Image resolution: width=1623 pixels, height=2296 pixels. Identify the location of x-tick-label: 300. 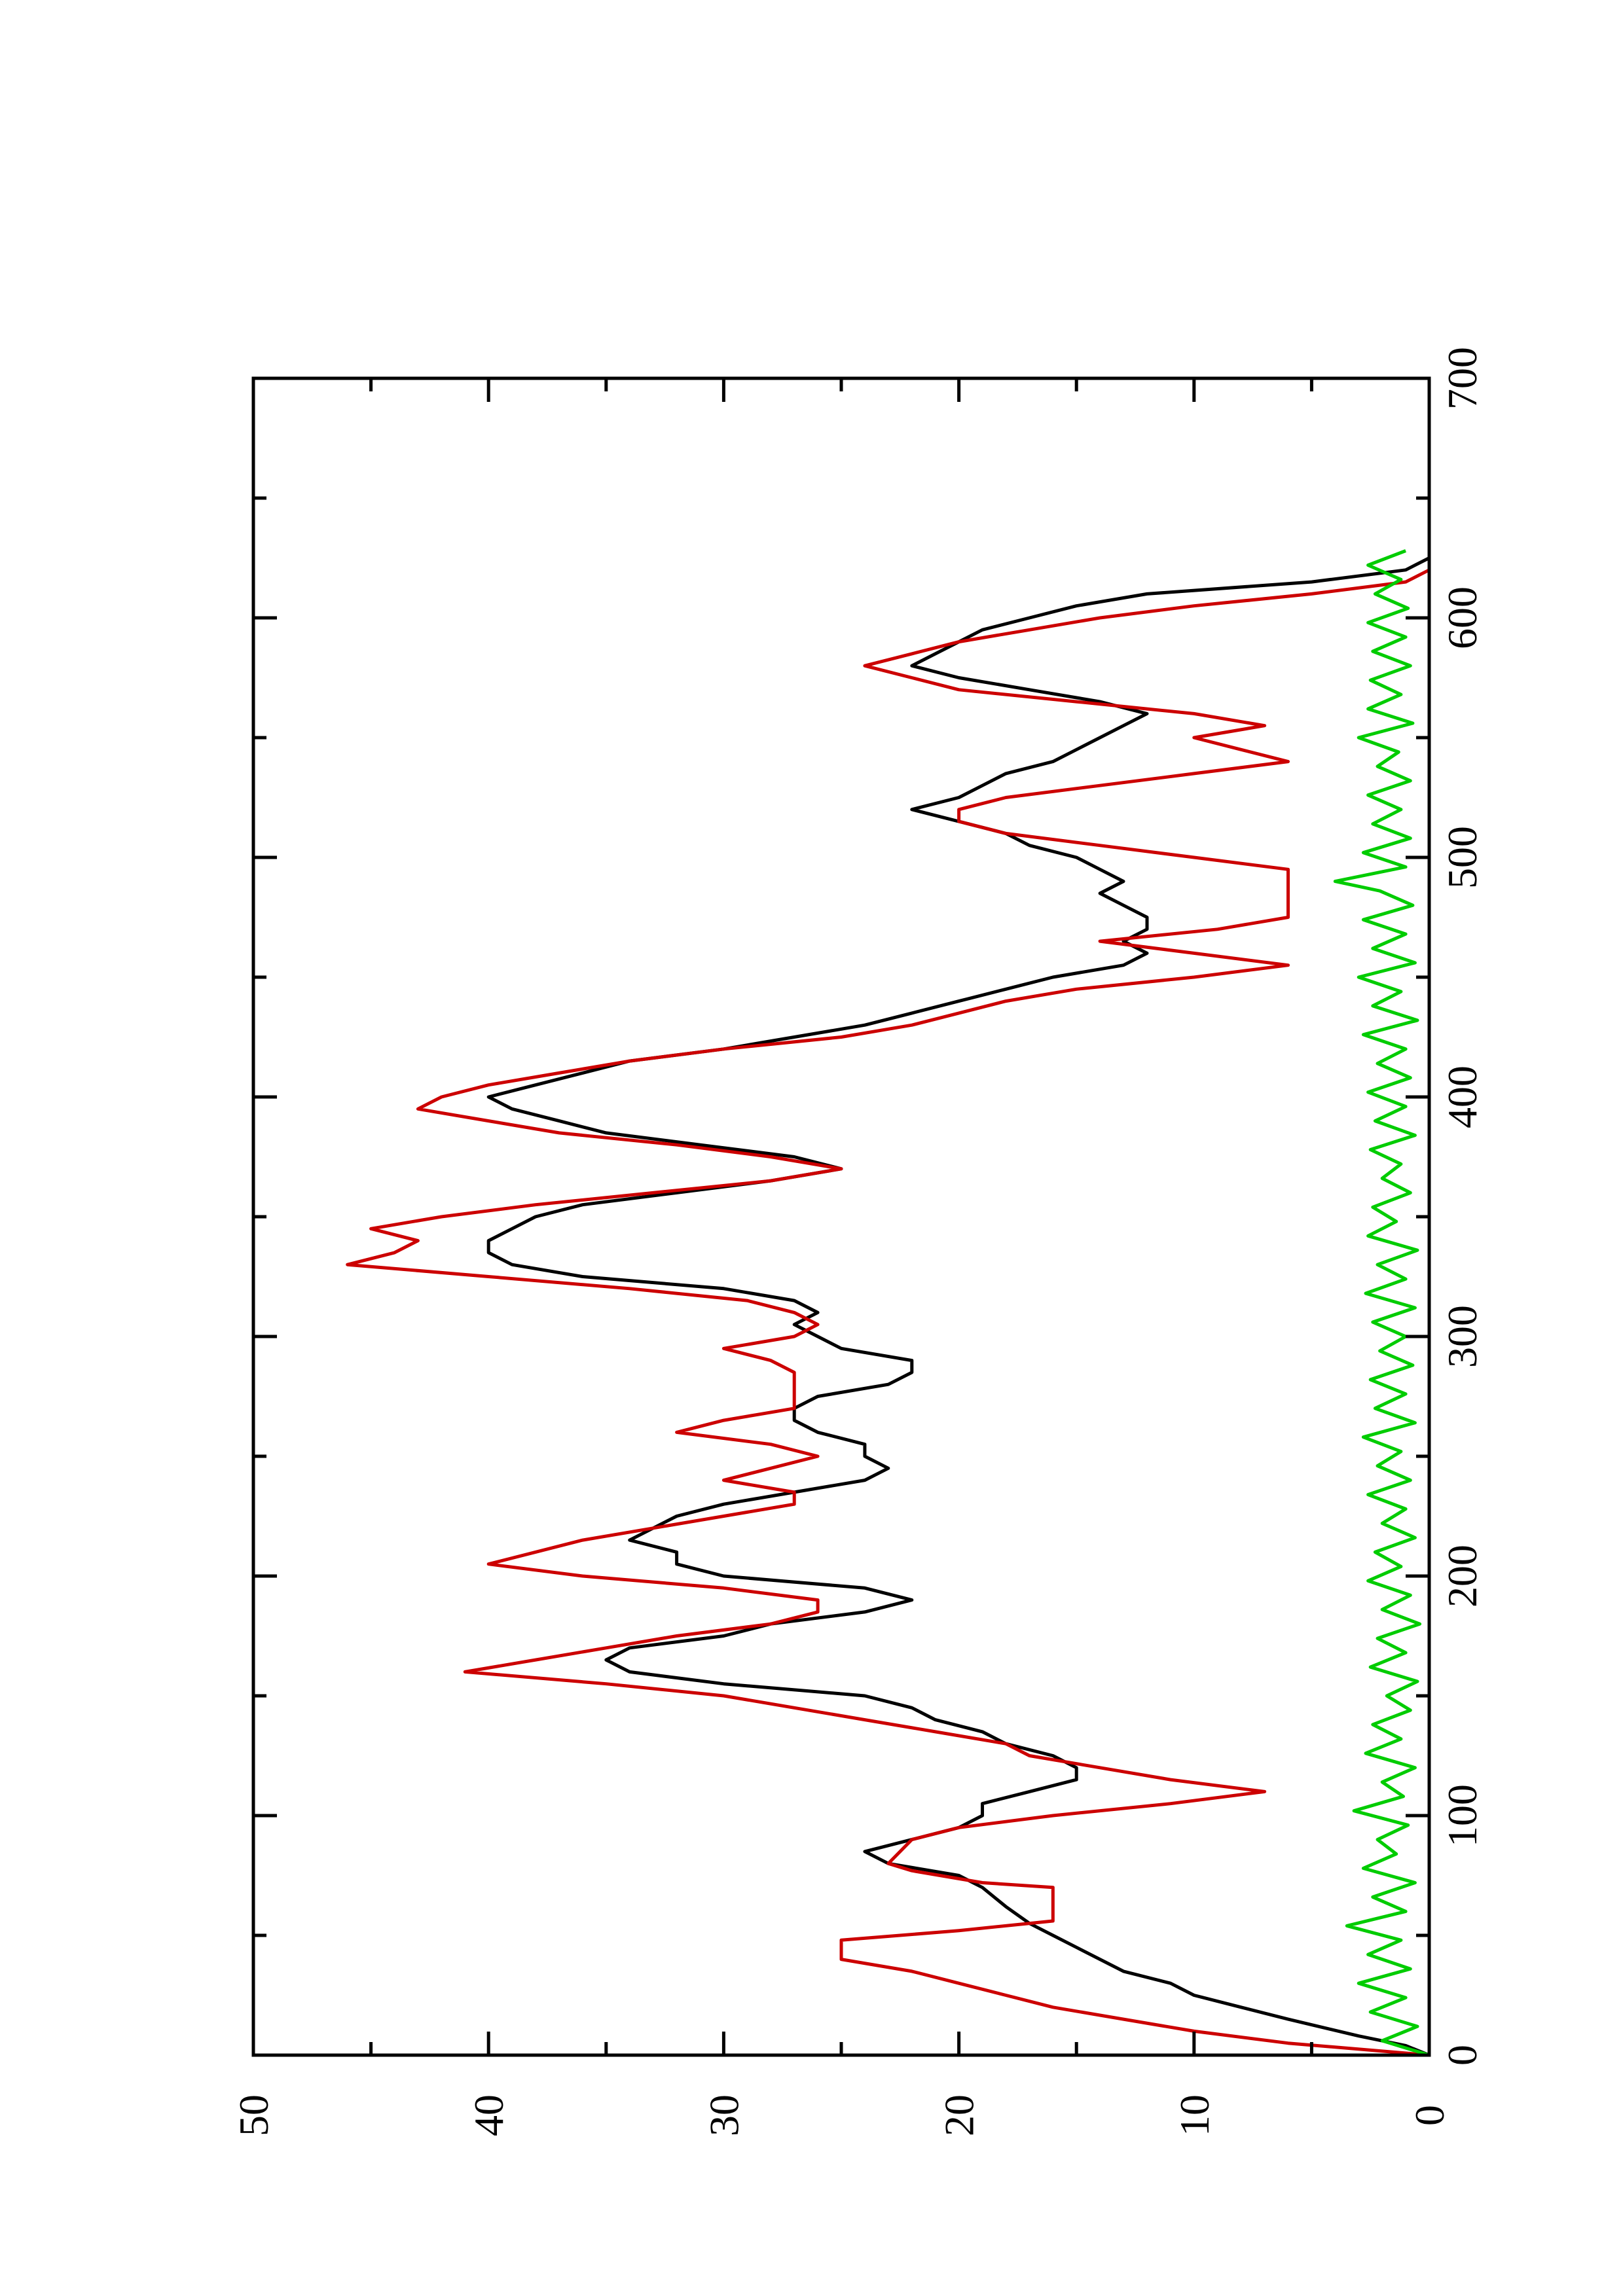
(1462, 1336).